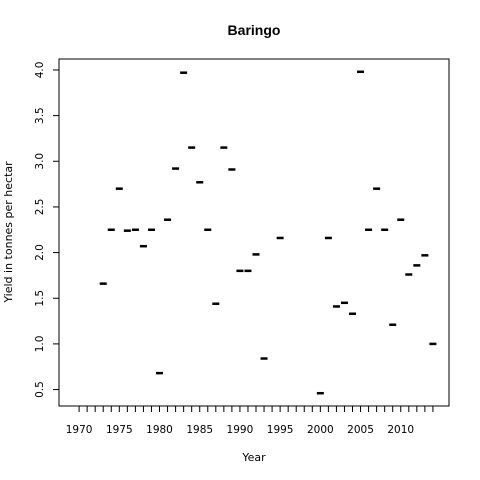 This screenshot has width=480, height=480. Describe the element at coordinates (40, 115) in the screenshot. I see `y-tick-label: 3.5` at that location.